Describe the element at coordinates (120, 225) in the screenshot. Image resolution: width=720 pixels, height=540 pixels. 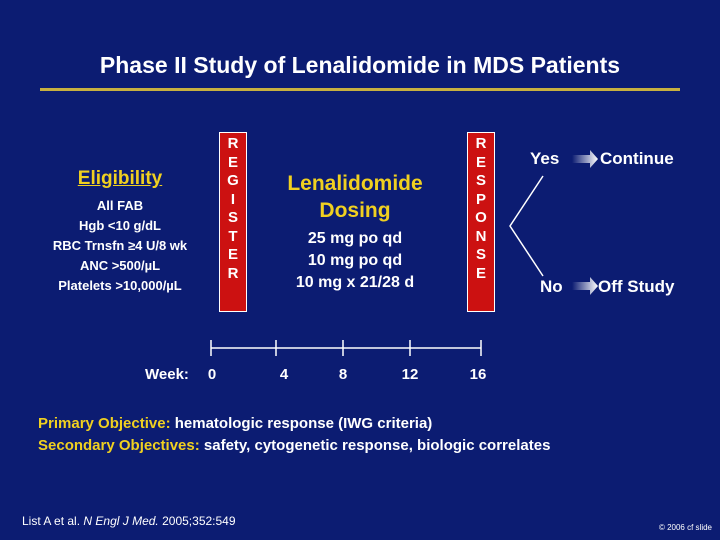
I see `eligibility-item: Hgb <10 g/dL` at that location.